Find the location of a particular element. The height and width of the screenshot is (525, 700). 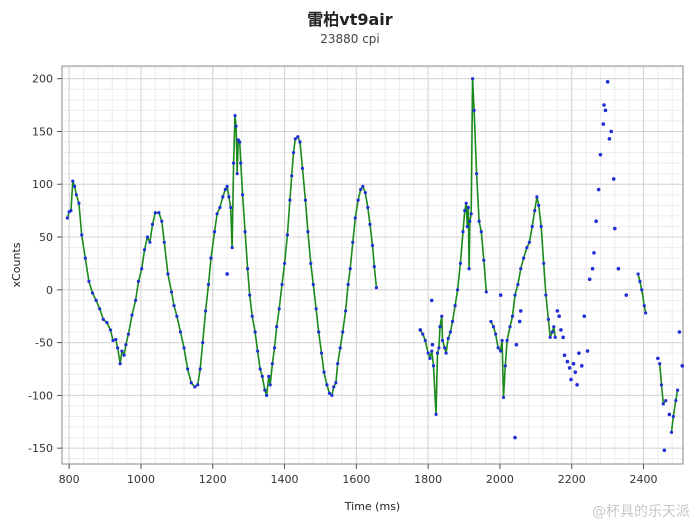

chart-title: 雷柏vt9air is located at coordinates (350, 19).